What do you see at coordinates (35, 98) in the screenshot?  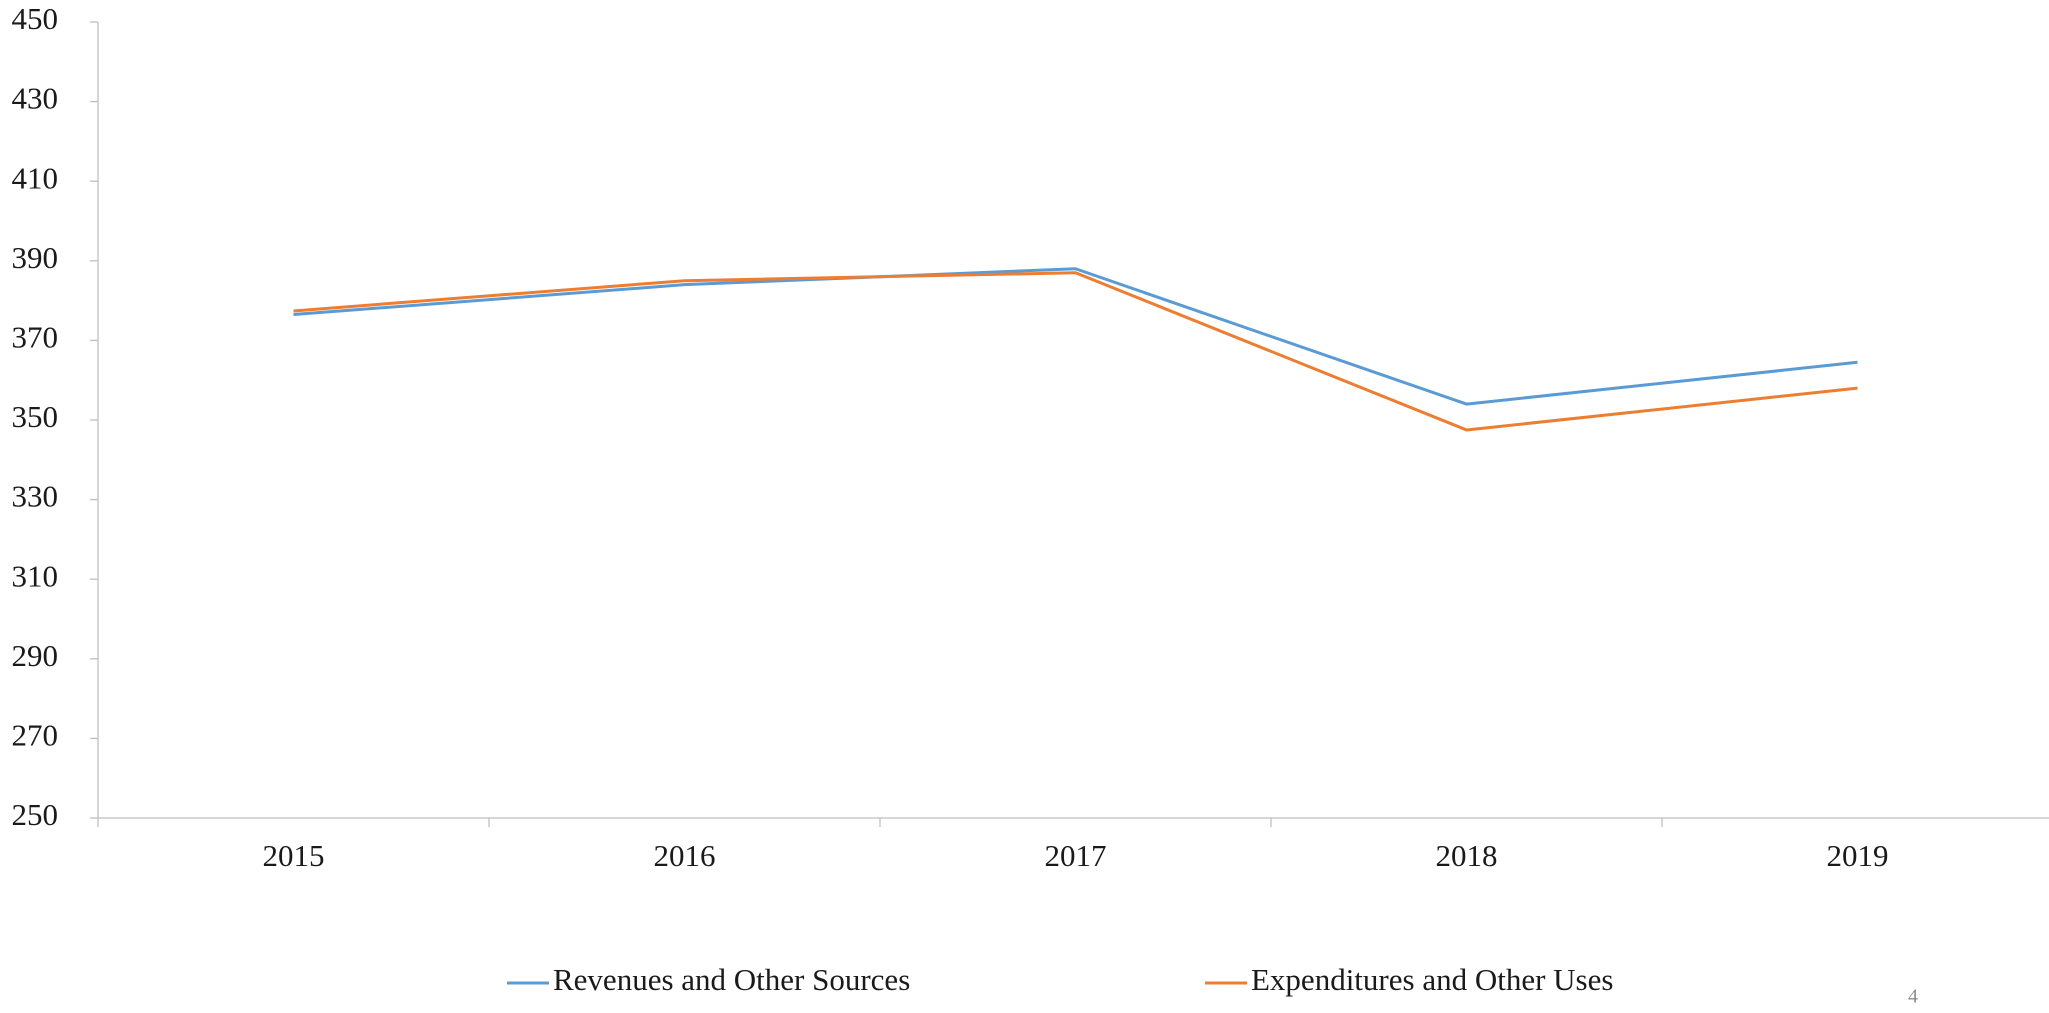 I see `y-tick-label: 430` at bounding box center [35, 98].